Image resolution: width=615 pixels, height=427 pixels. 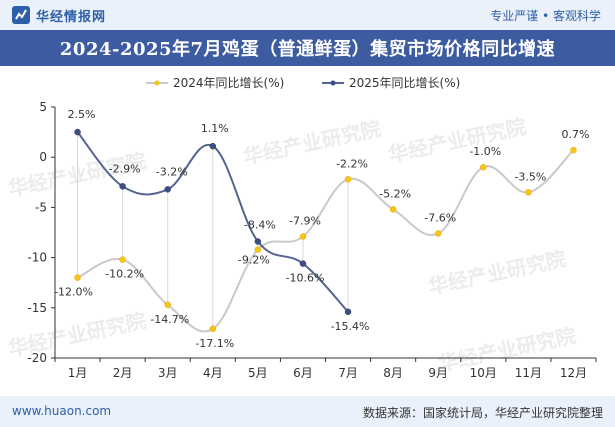 What do you see at coordinates (43, 107) in the screenshot?
I see `y-tick-label: 5` at bounding box center [43, 107].